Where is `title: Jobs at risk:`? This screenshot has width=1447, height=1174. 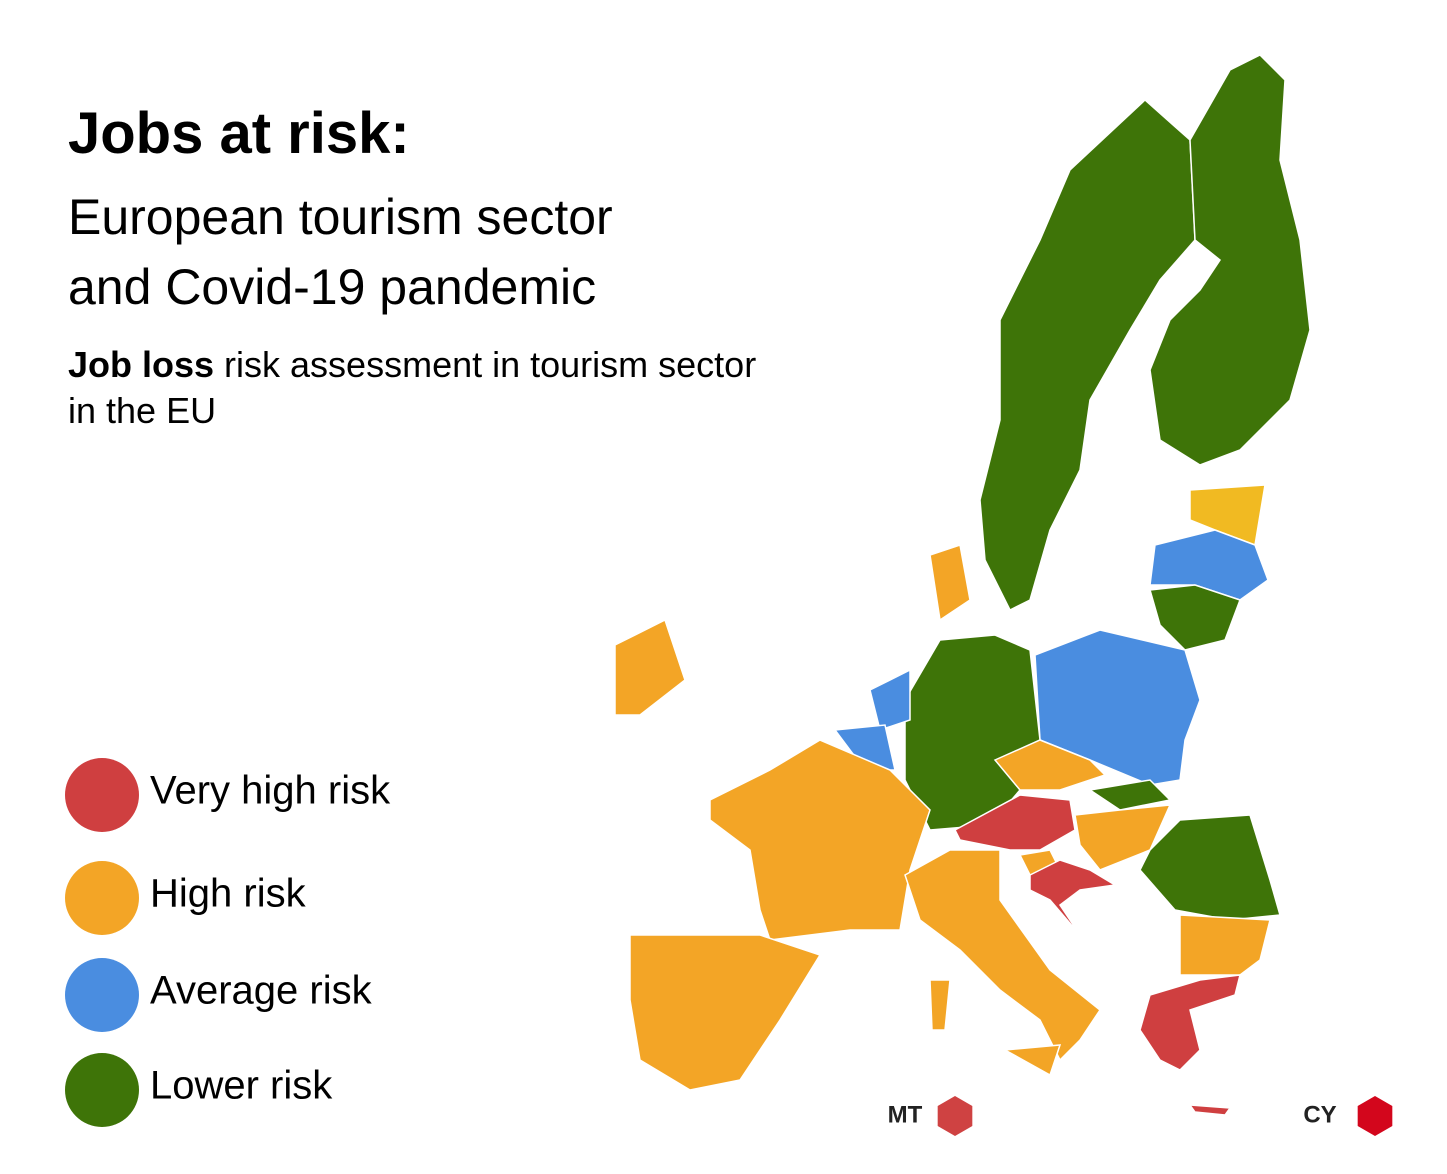 title: Jobs at risk: is located at coordinates (239, 133).